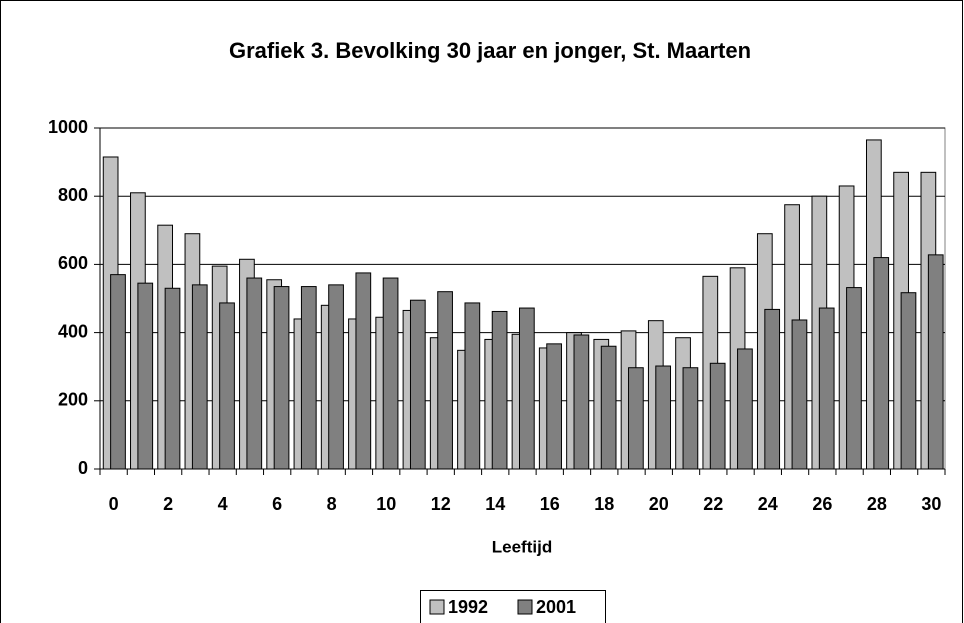 The height and width of the screenshot is (623, 964). Describe the element at coordinates (931, 504) in the screenshot. I see `x-tick-label: 30` at that location.